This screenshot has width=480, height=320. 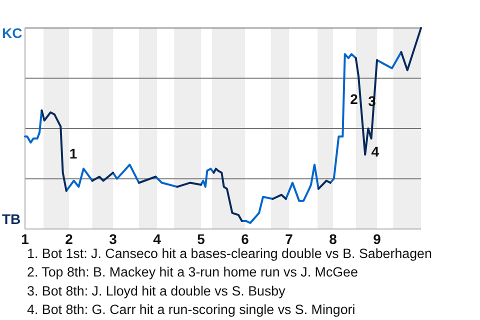 I want to click on x-tick-label: 4, so click(x=157, y=239).